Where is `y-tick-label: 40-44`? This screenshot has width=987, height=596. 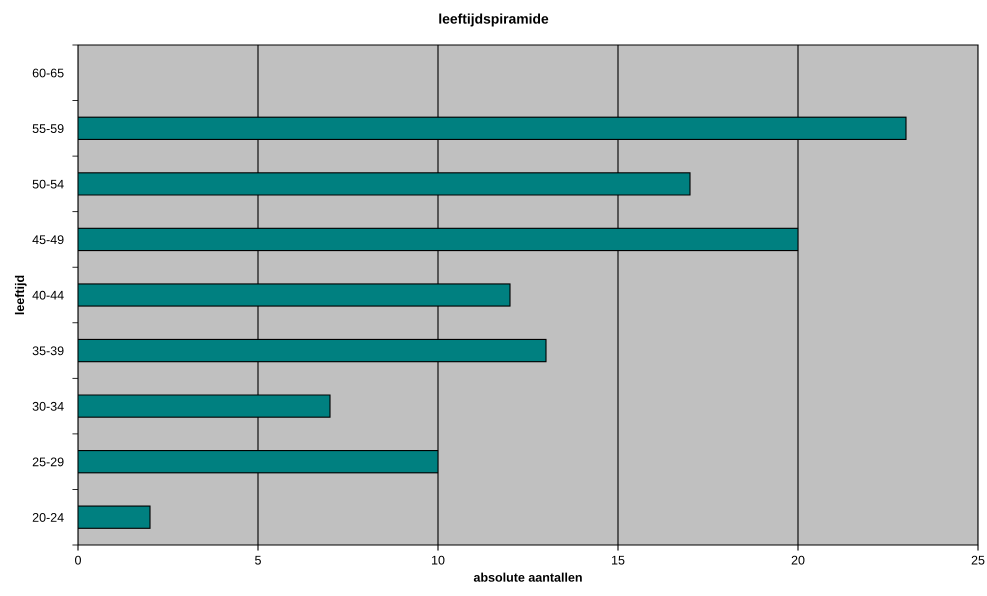 y-tick-label: 40-44 is located at coordinates (48, 295).